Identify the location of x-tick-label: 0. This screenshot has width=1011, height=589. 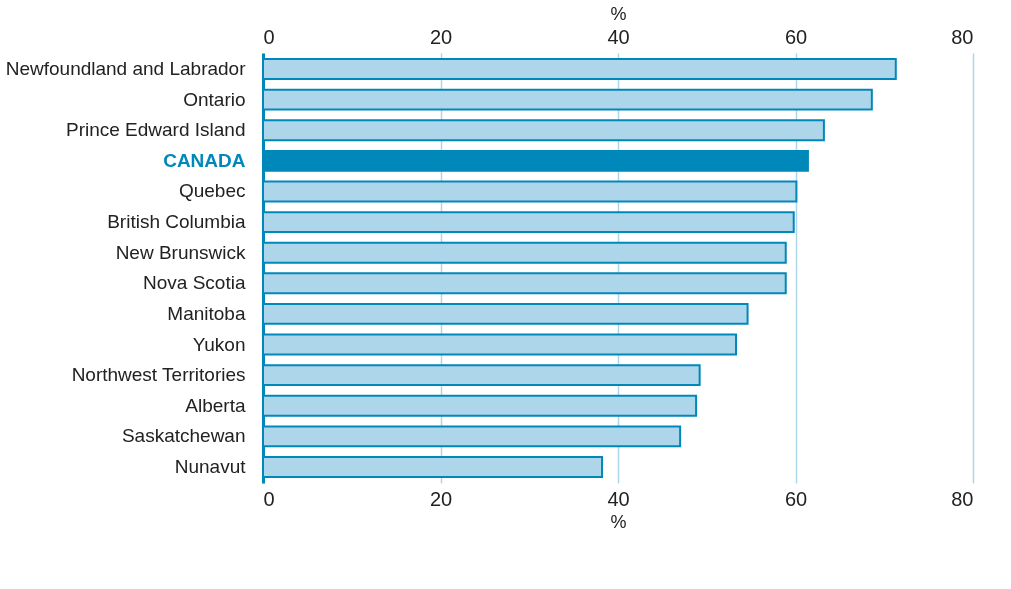
(269, 498).